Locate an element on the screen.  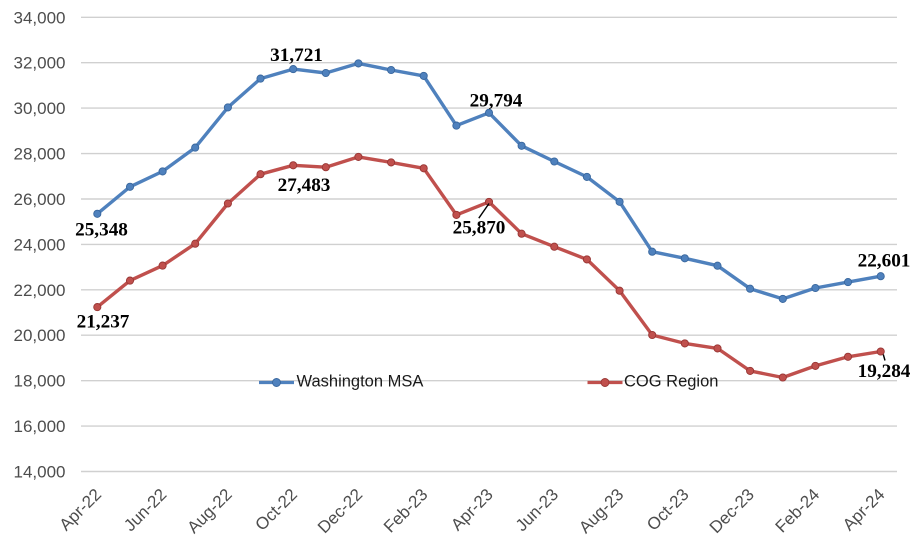
svg-text: 14,000 is located at coordinates (40, 472).